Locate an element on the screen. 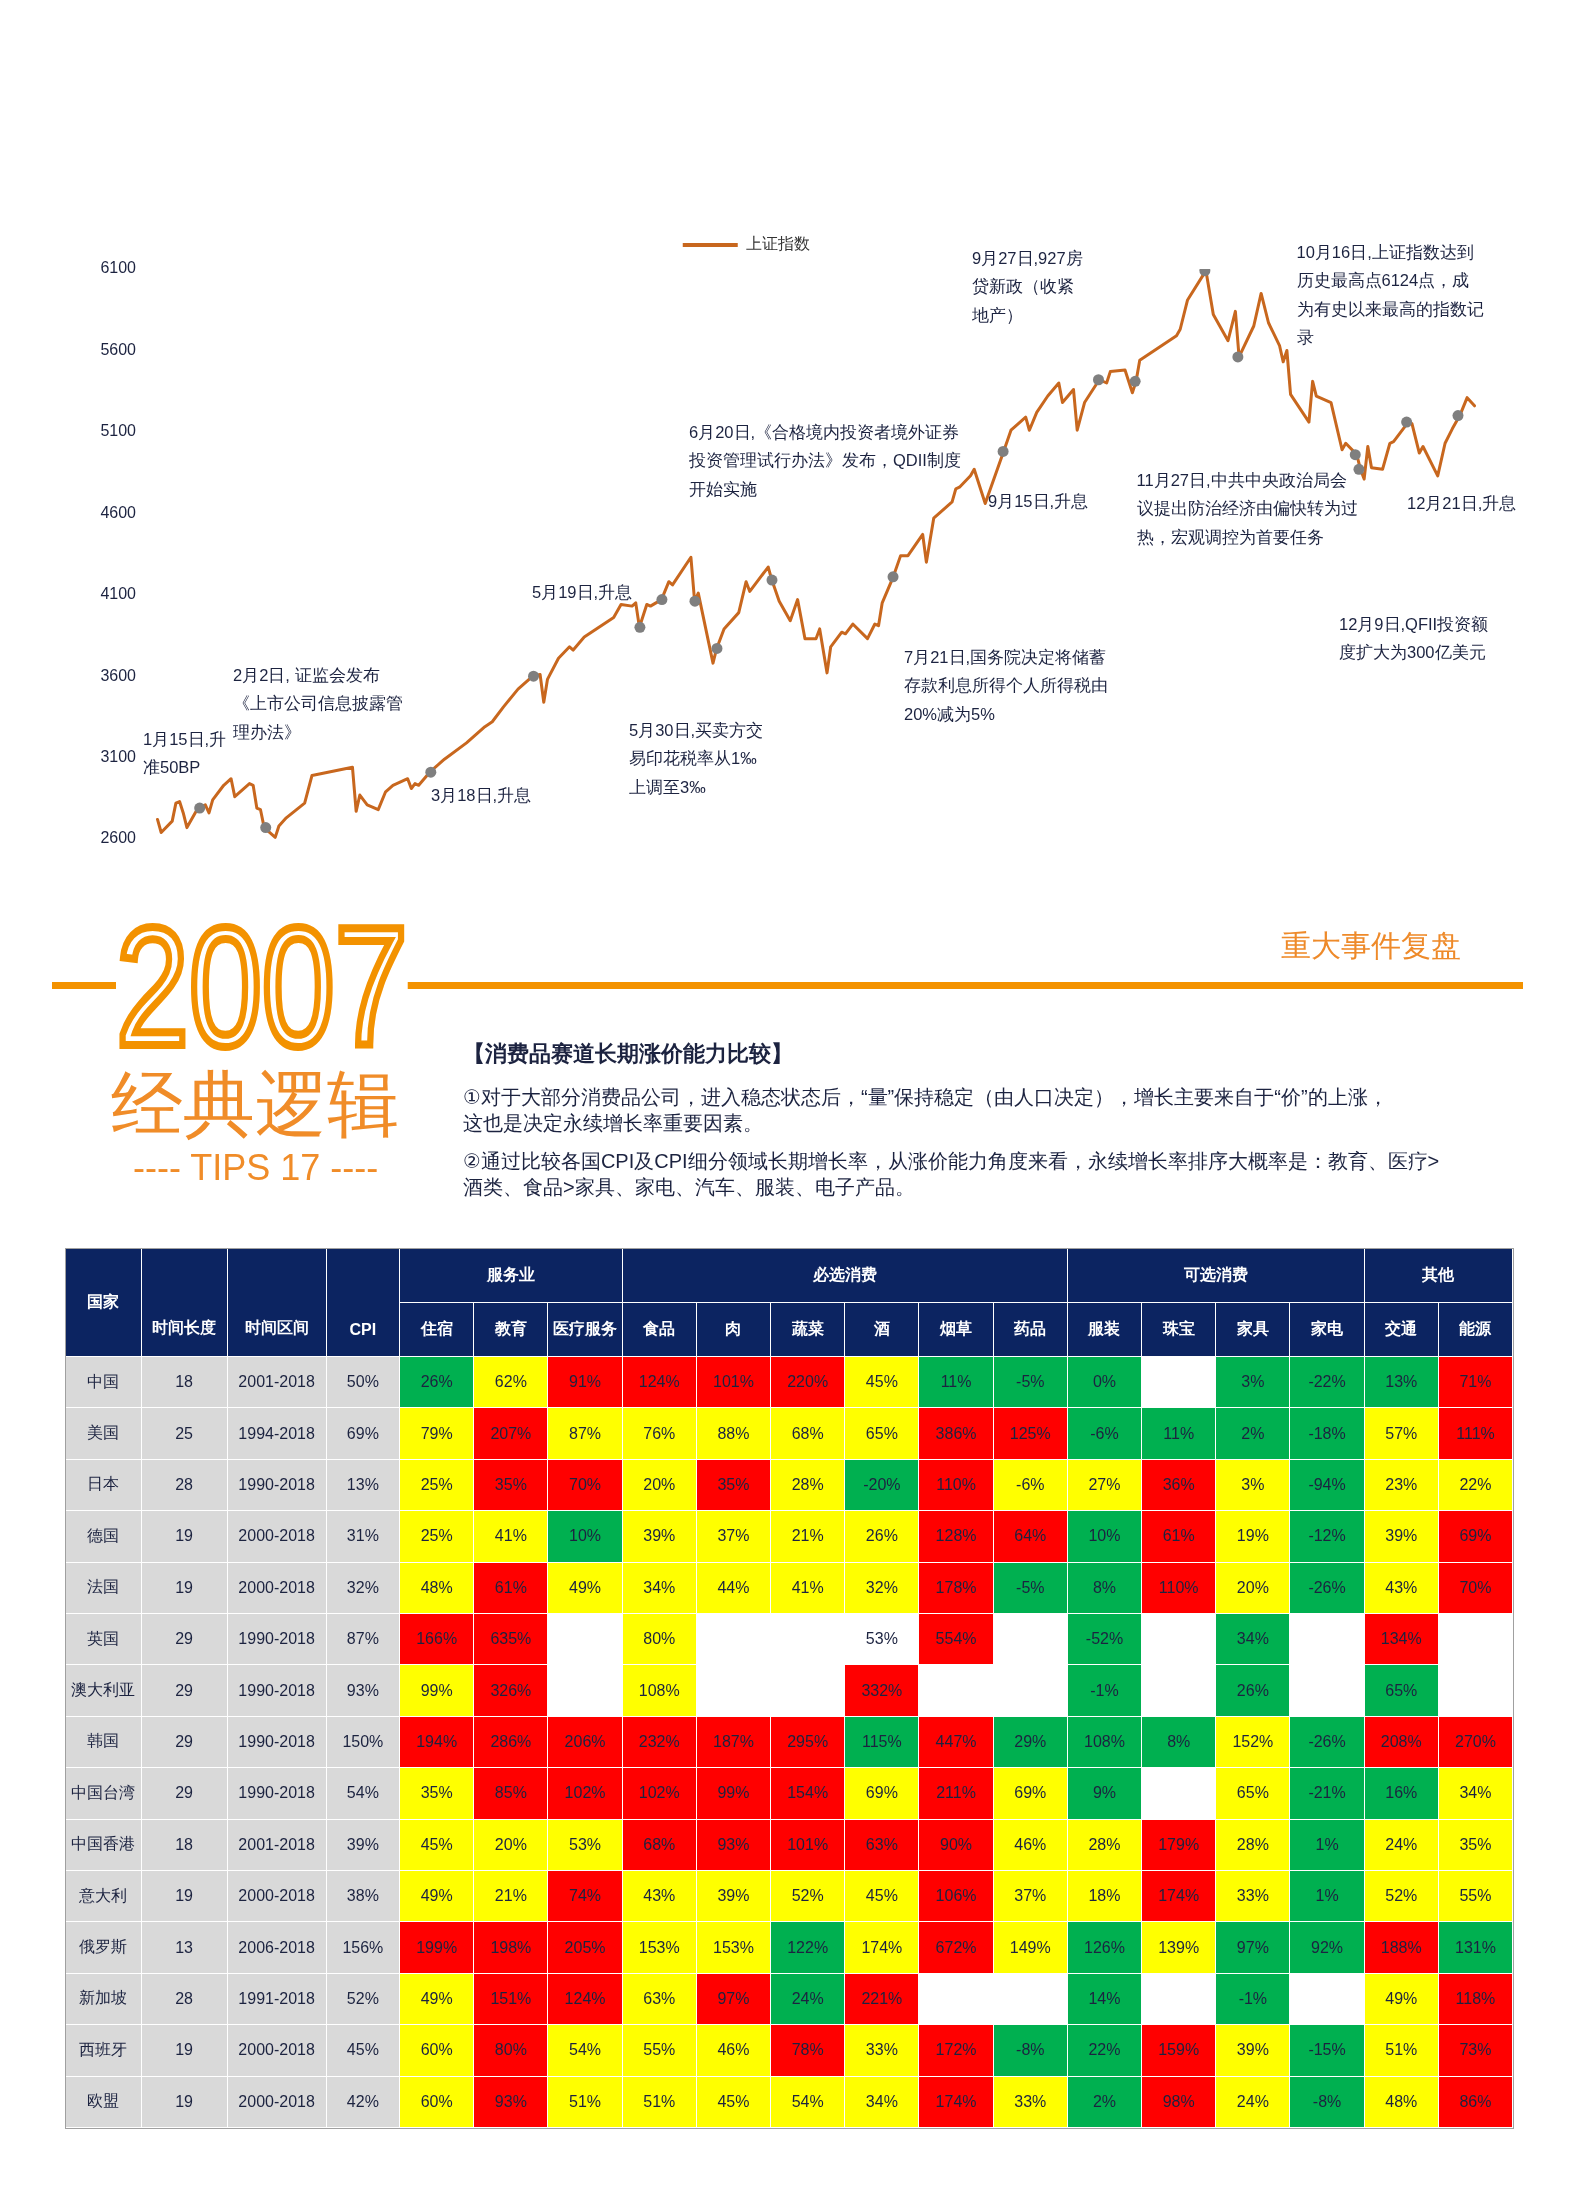 This screenshot has width=1574, height=2204. data-label: 43% is located at coordinates (659, 1896).